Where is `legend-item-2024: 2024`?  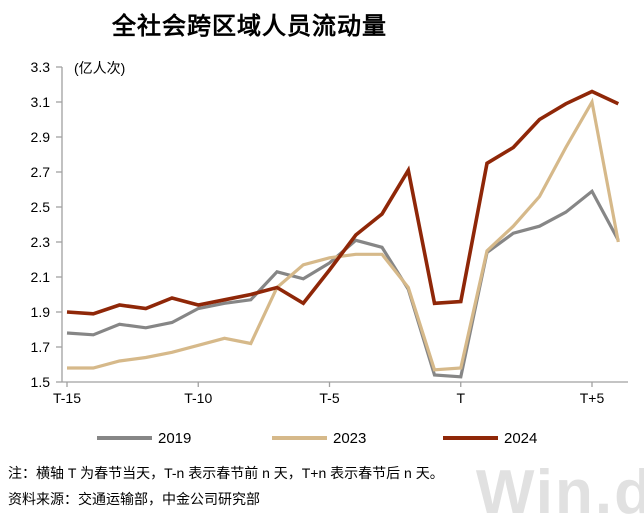
legend-item-2024: 2024 is located at coordinates (490, 438).